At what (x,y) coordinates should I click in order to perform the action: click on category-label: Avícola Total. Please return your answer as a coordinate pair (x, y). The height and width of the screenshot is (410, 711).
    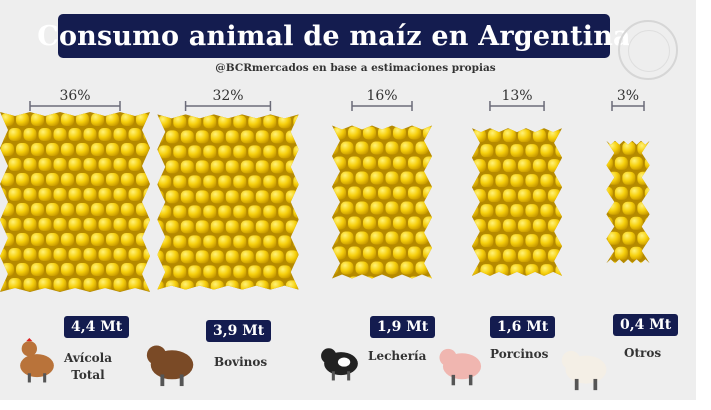
    Looking at the image, I should click on (88, 367).